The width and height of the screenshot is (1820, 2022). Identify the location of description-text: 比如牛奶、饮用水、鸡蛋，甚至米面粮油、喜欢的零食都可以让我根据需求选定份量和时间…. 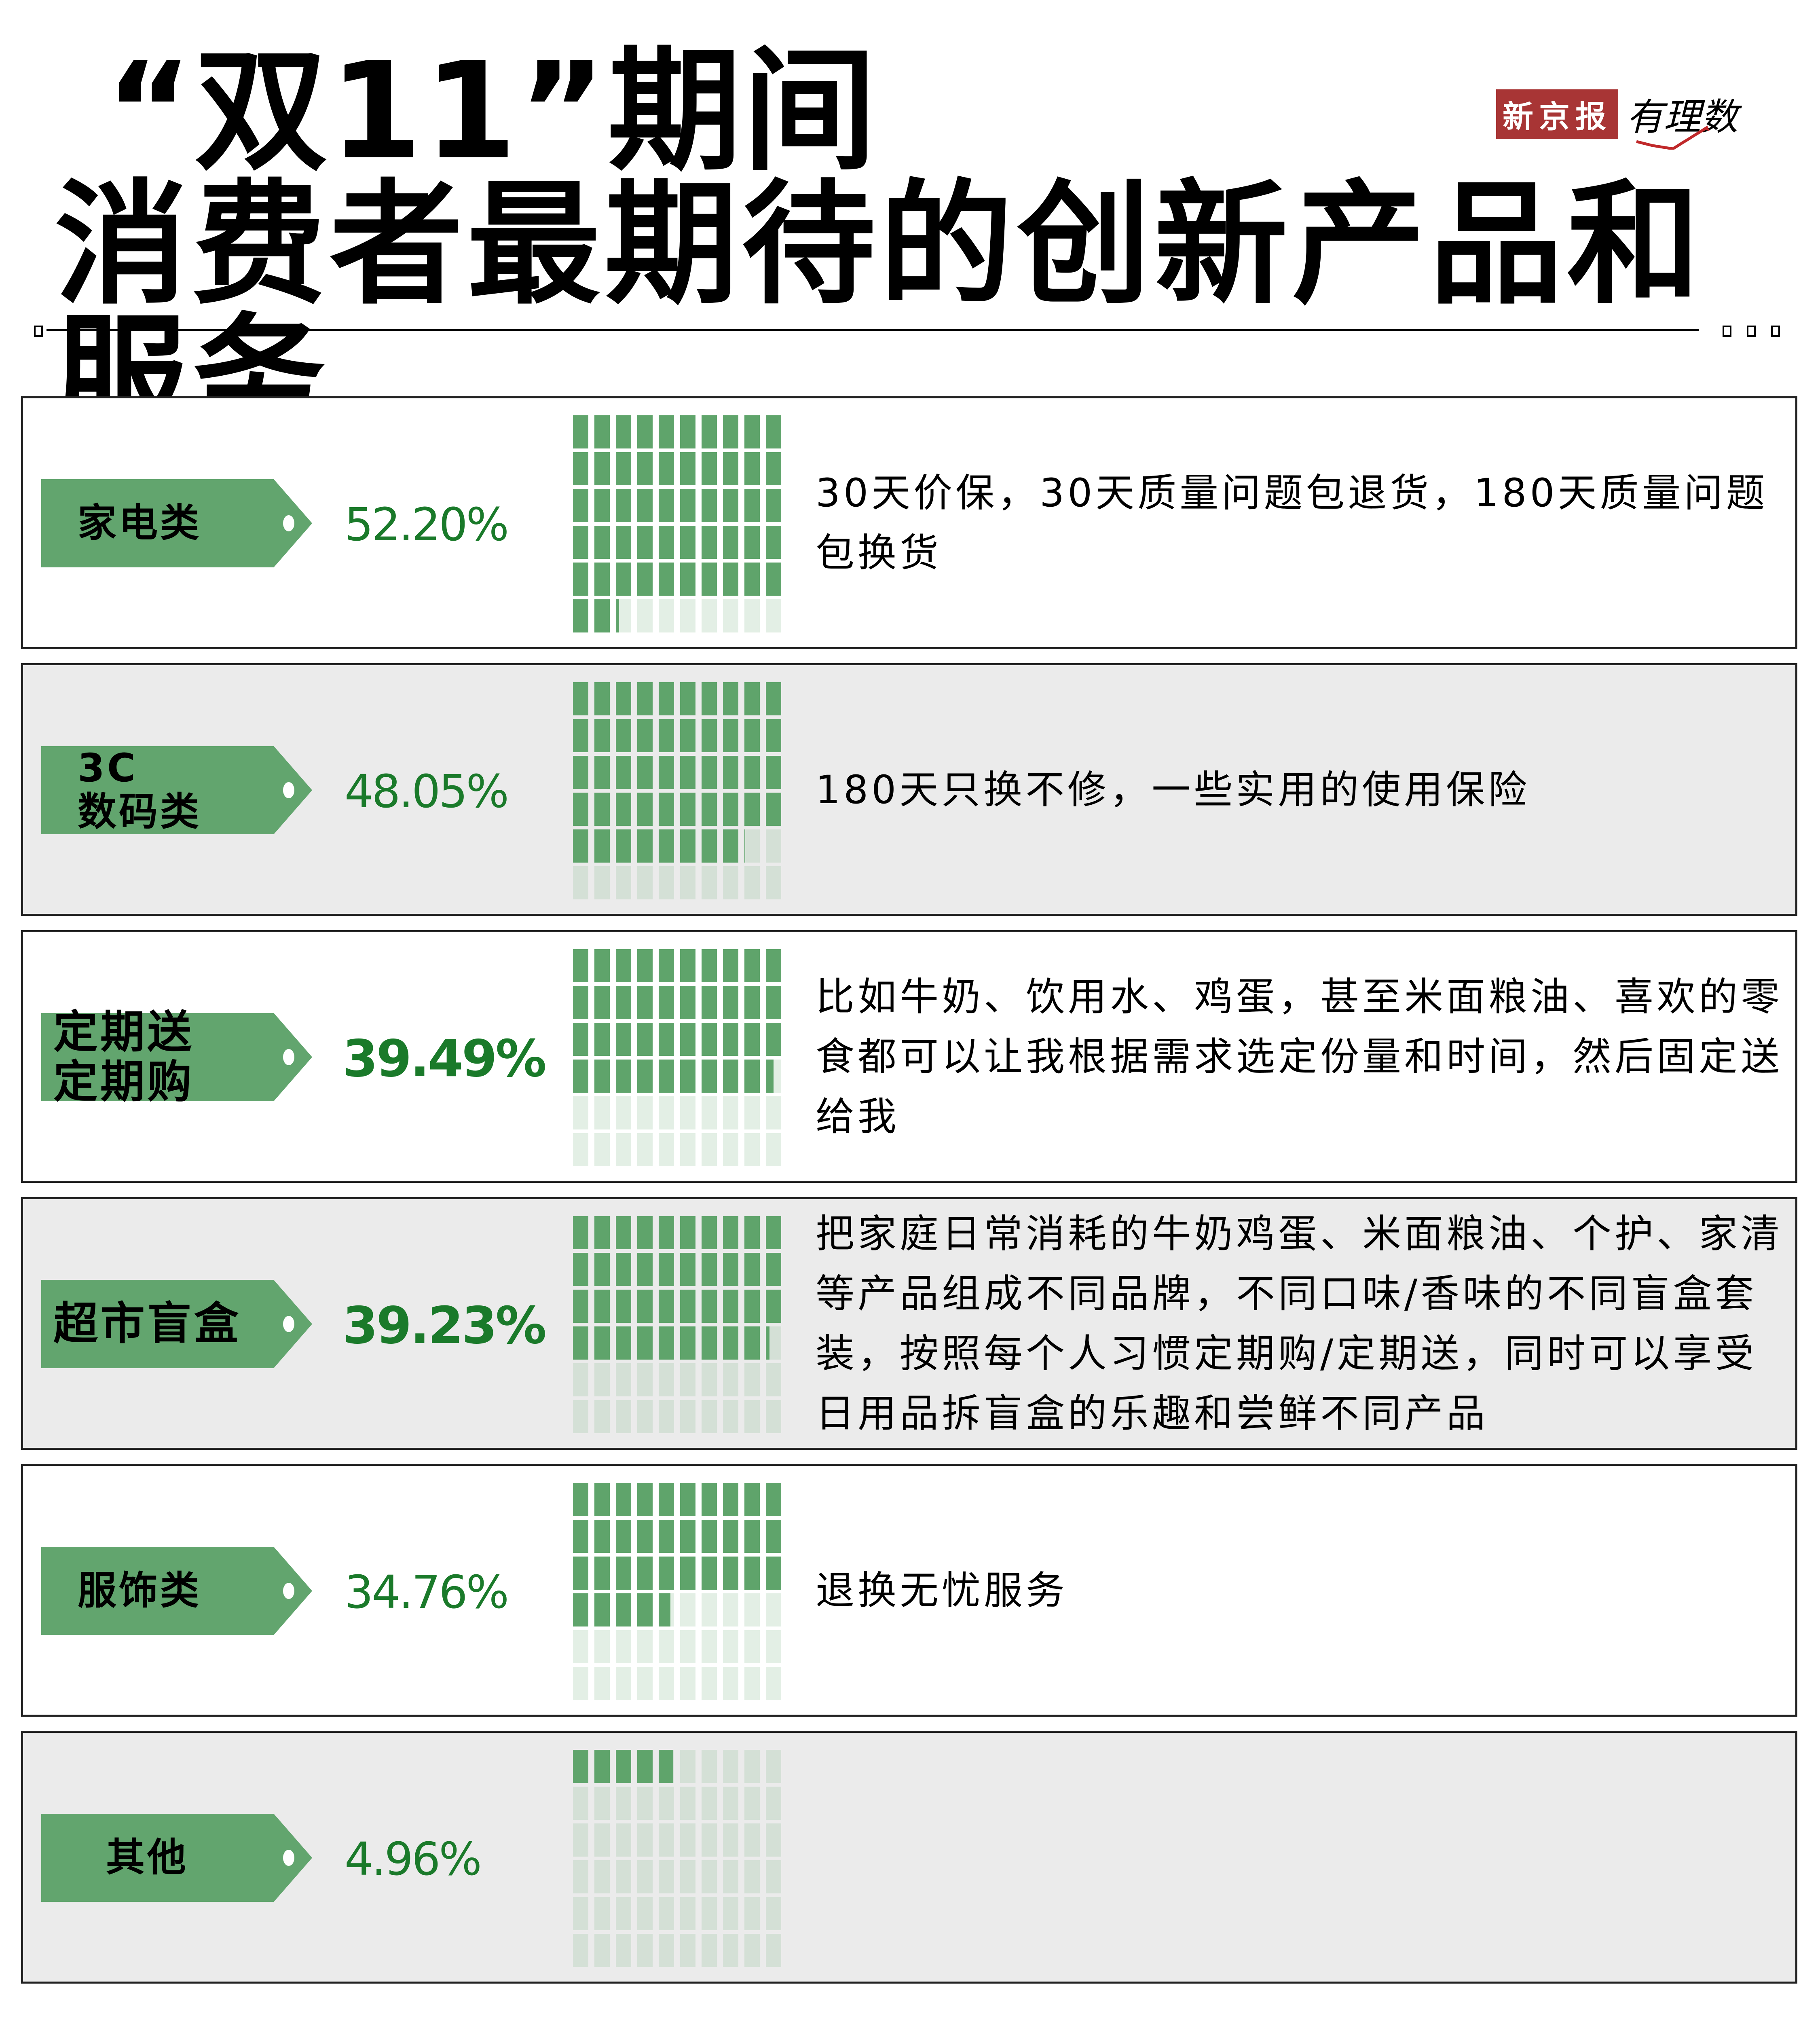
(1305, 1056).